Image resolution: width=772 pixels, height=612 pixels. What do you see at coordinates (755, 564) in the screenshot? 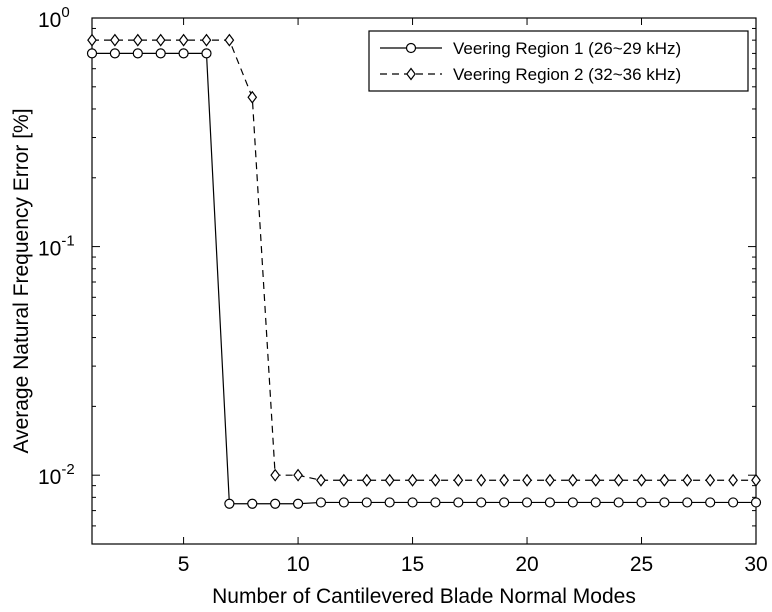
I see `x-tick-label: 30` at bounding box center [755, 564].